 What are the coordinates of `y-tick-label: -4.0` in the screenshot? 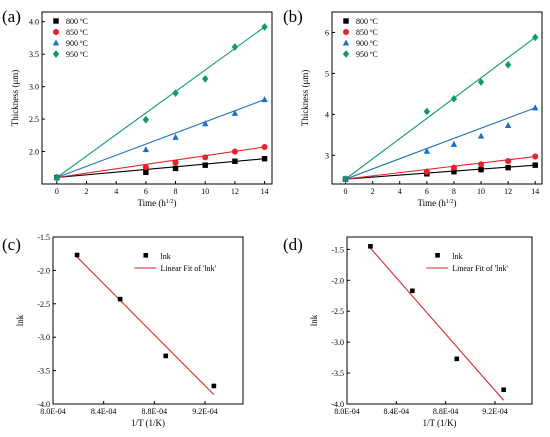 It's located at (337, 404).